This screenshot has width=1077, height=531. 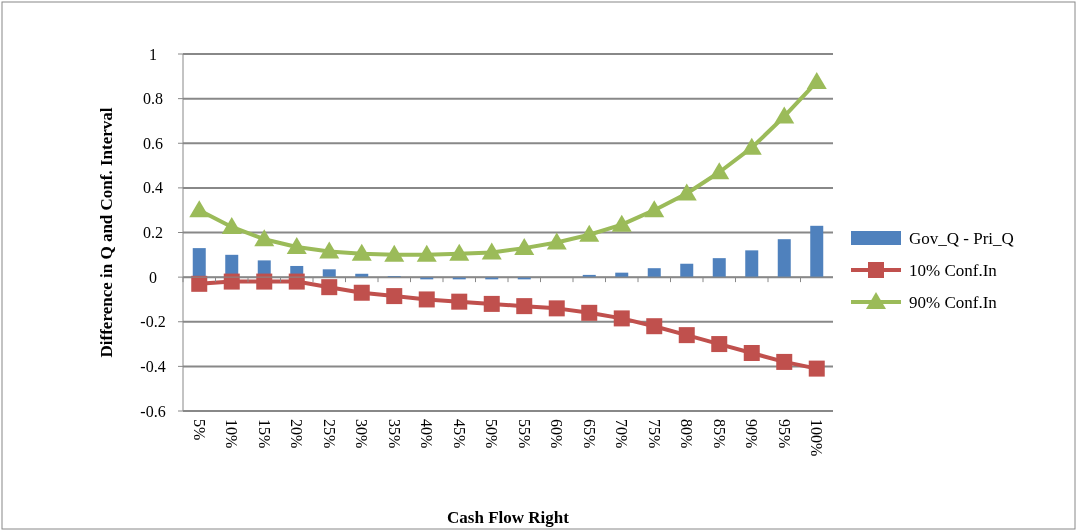 I want to click on legend-label: Gov_Q - Pri_Q, so click(x=961, y=238).